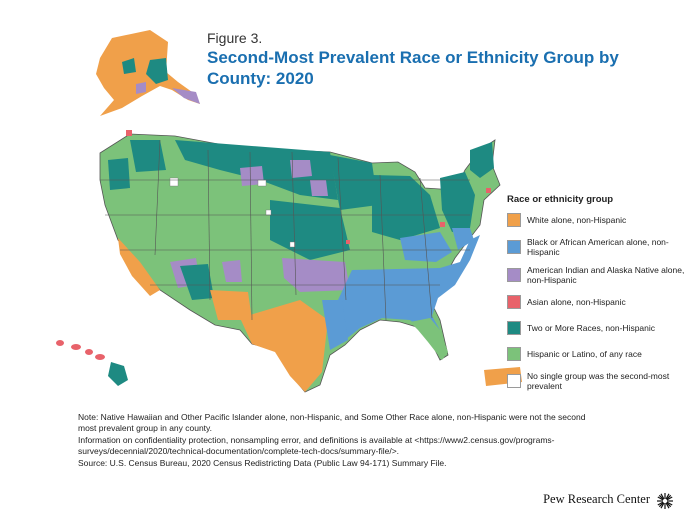  What do you see at coordinates (235, 38) in the screenshot?
I see `figure-label: Figure 3.` at bounding box center [235, 38].